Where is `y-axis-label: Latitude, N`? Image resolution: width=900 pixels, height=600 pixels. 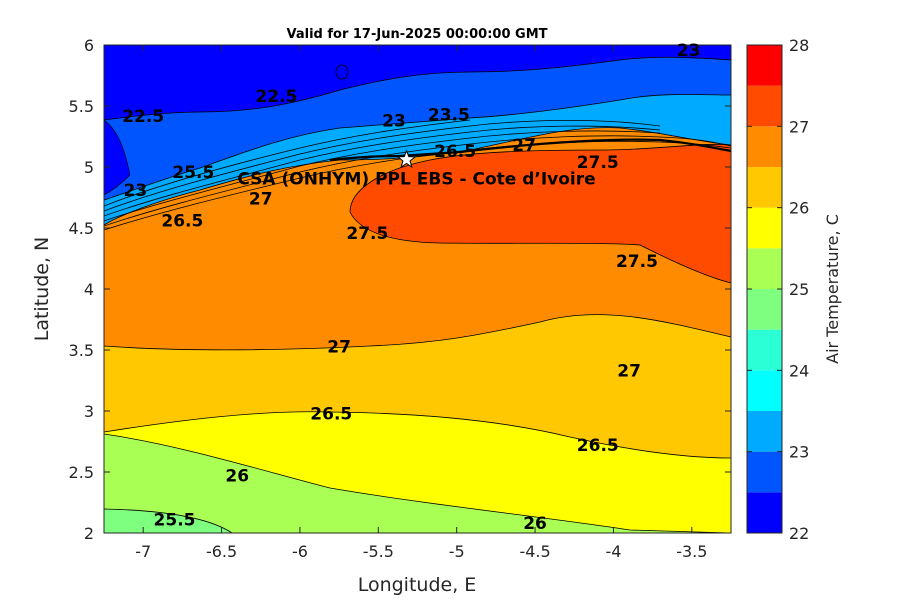
y-axis-label: Latitude, N is located at coordinates (42, 289).